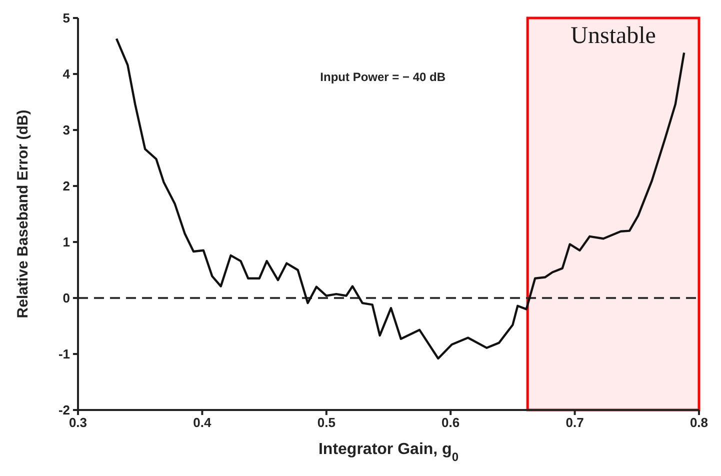  Describe the element at coordinates (202, 422) in the screenshot. I see `x-tick-label: 0.4` at that location.